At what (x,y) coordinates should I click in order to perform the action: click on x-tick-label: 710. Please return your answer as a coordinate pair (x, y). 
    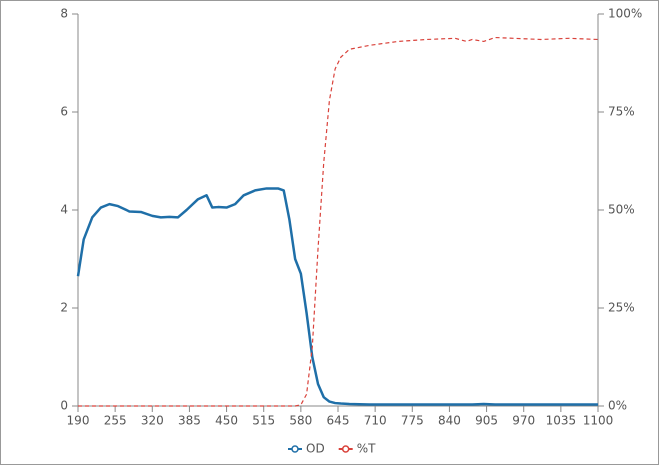
    Looking at the image, I should click on (375, 421).